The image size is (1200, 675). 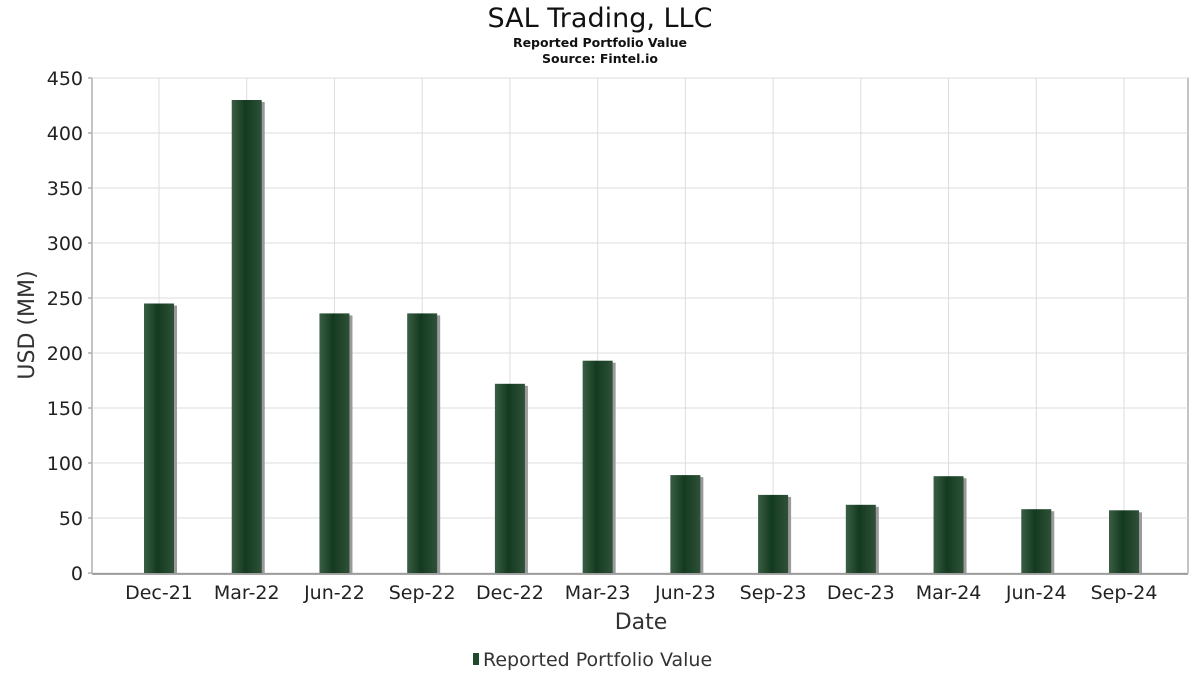 I want to click on chart-title: SAL Trading, LLC, so click(x=600, y=18).